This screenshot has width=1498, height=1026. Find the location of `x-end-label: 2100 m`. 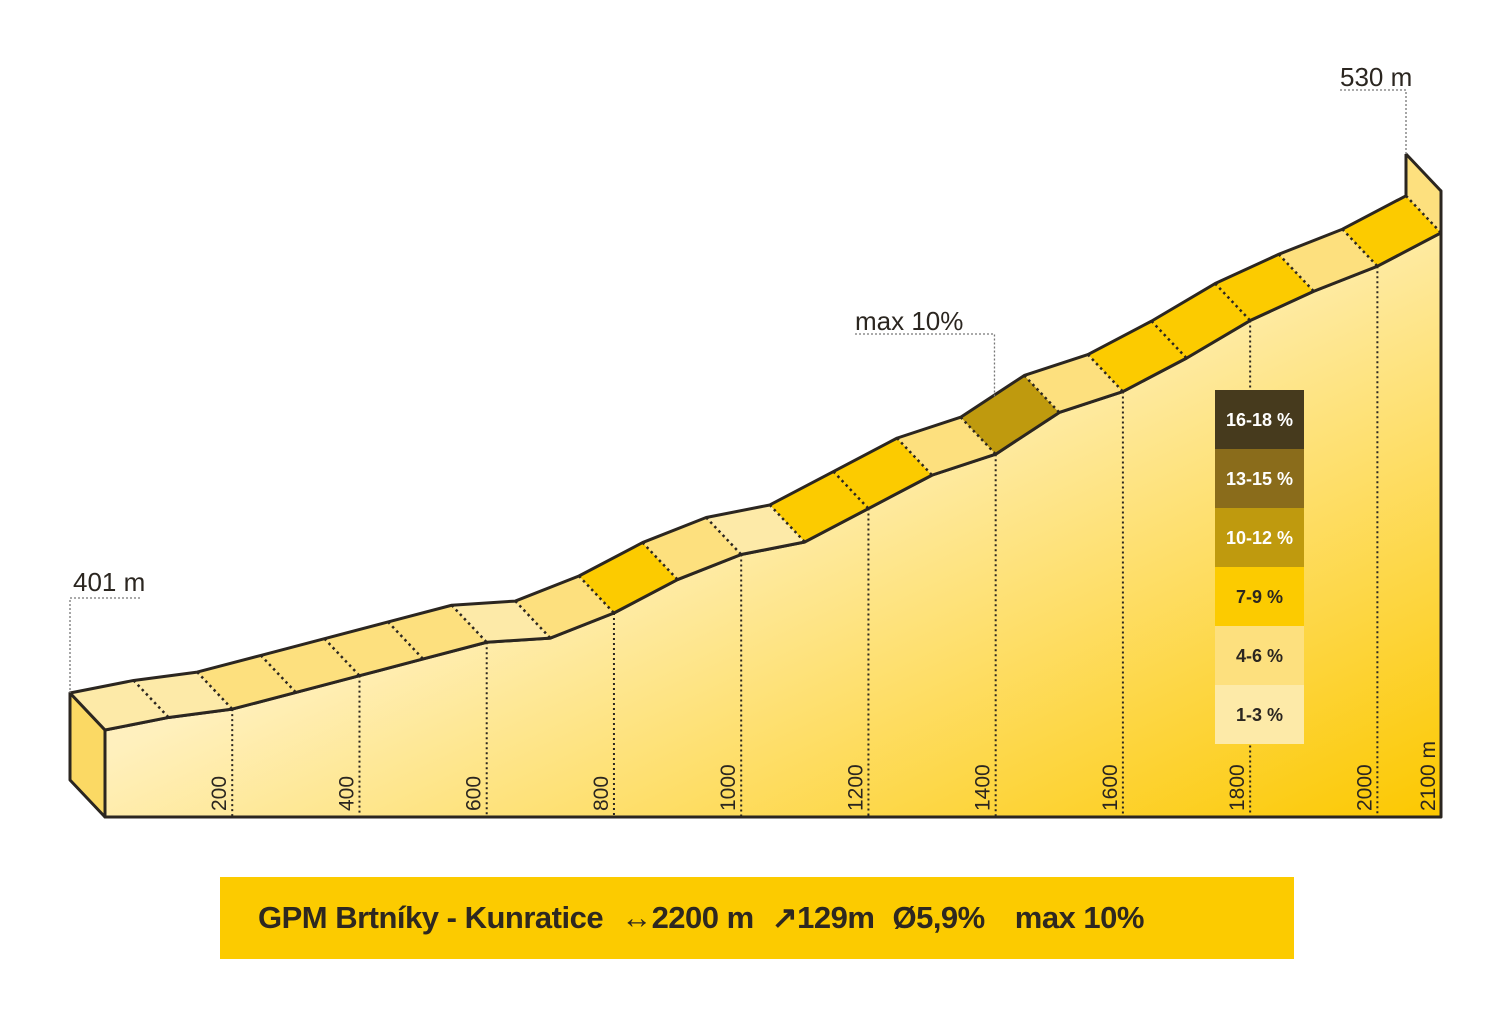

x-end-label: 2100 m is located at coordinates (1428, 776).